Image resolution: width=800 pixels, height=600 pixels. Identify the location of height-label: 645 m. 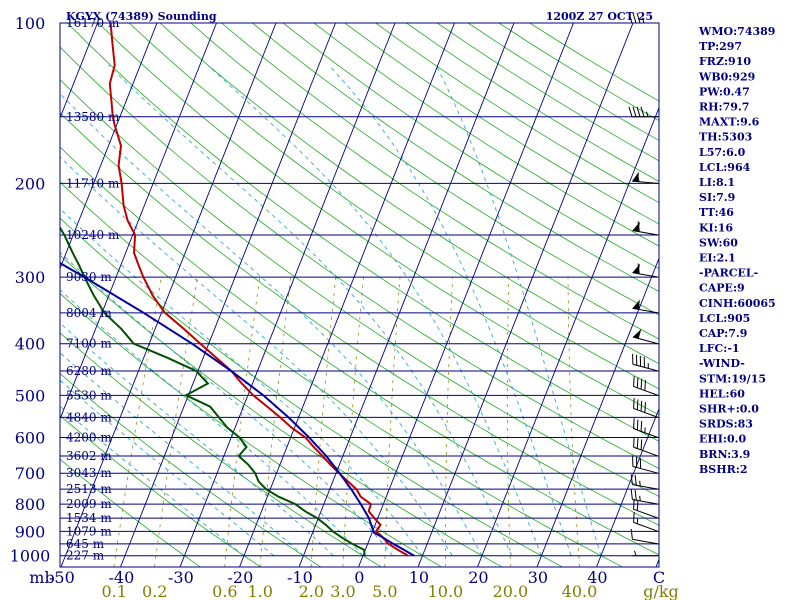
(85, 544).